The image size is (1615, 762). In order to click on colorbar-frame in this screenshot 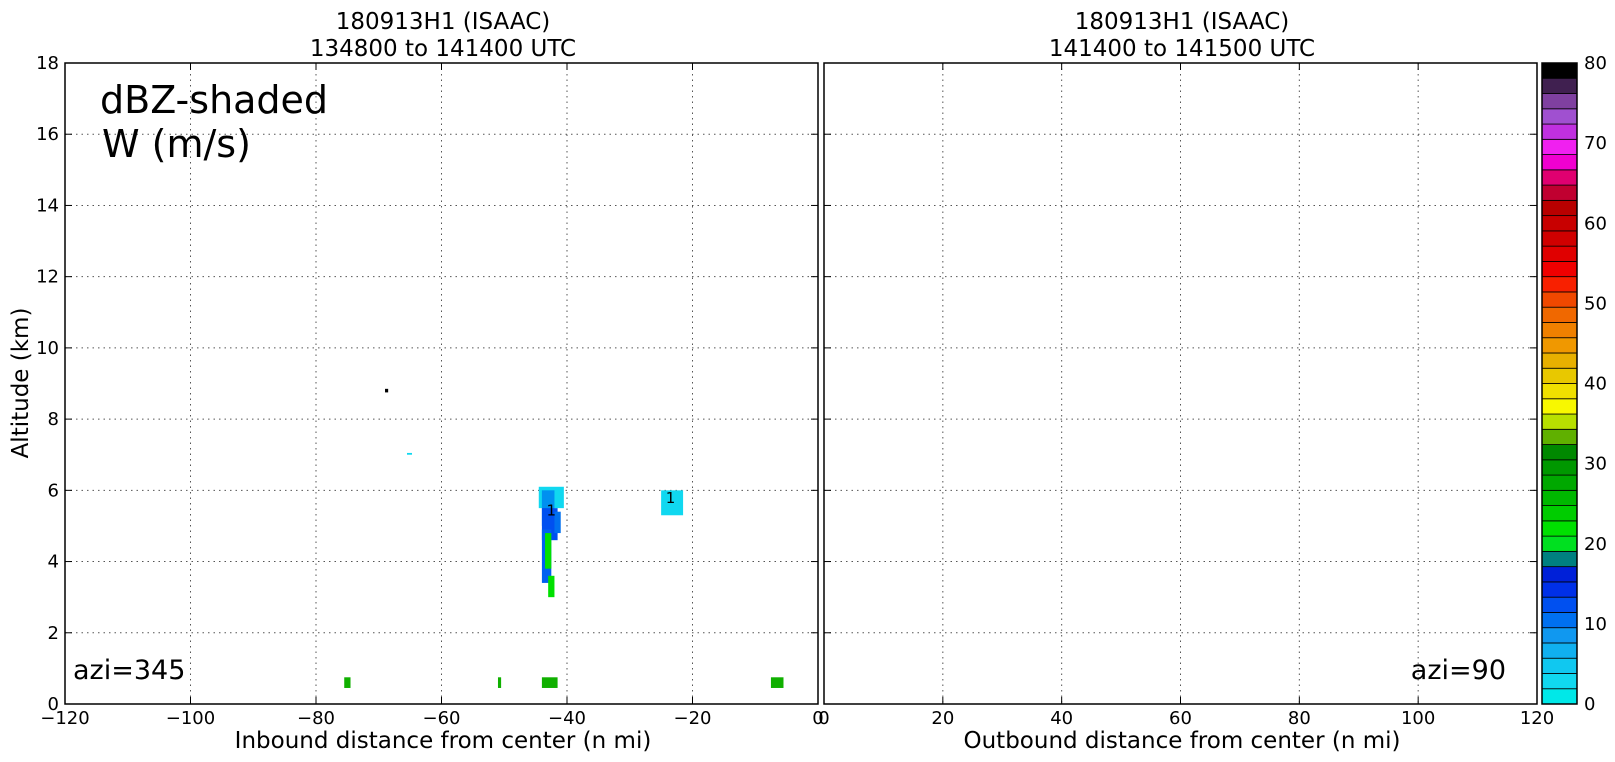, I will do `click(1559, 383)`.